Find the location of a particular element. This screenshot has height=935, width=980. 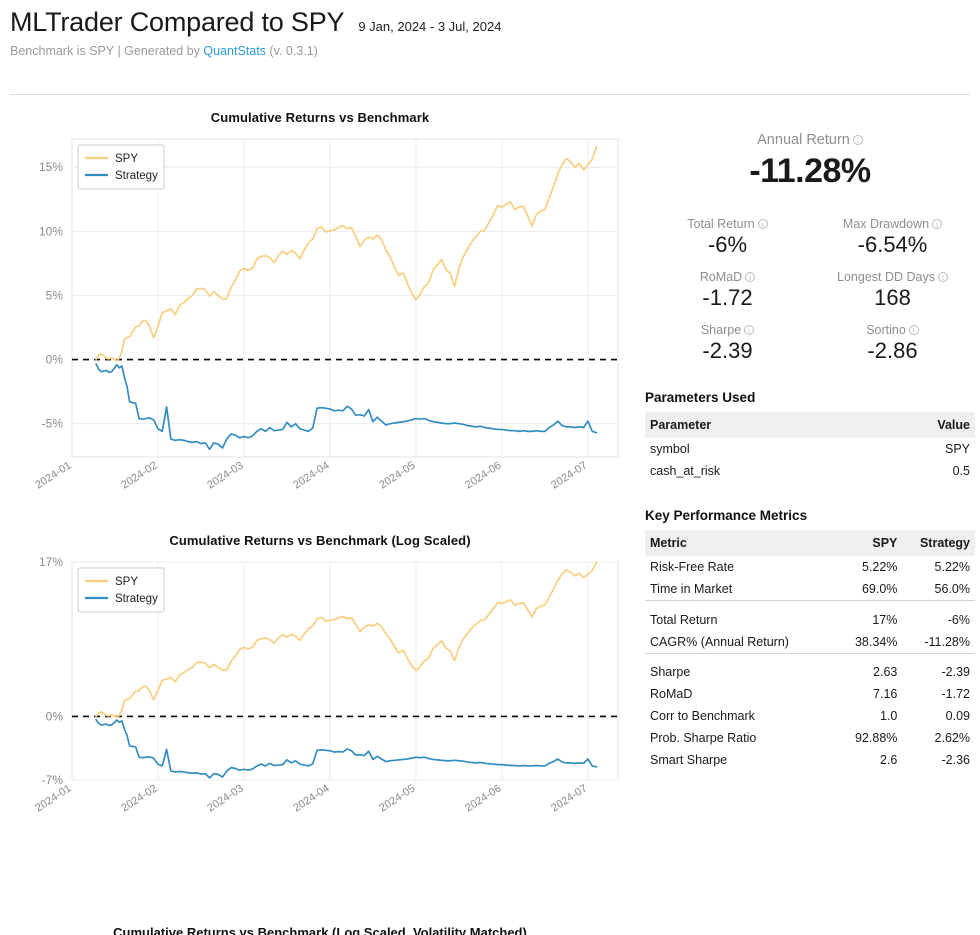

metric-name: RoMaD is located at coordinates (671, 694).